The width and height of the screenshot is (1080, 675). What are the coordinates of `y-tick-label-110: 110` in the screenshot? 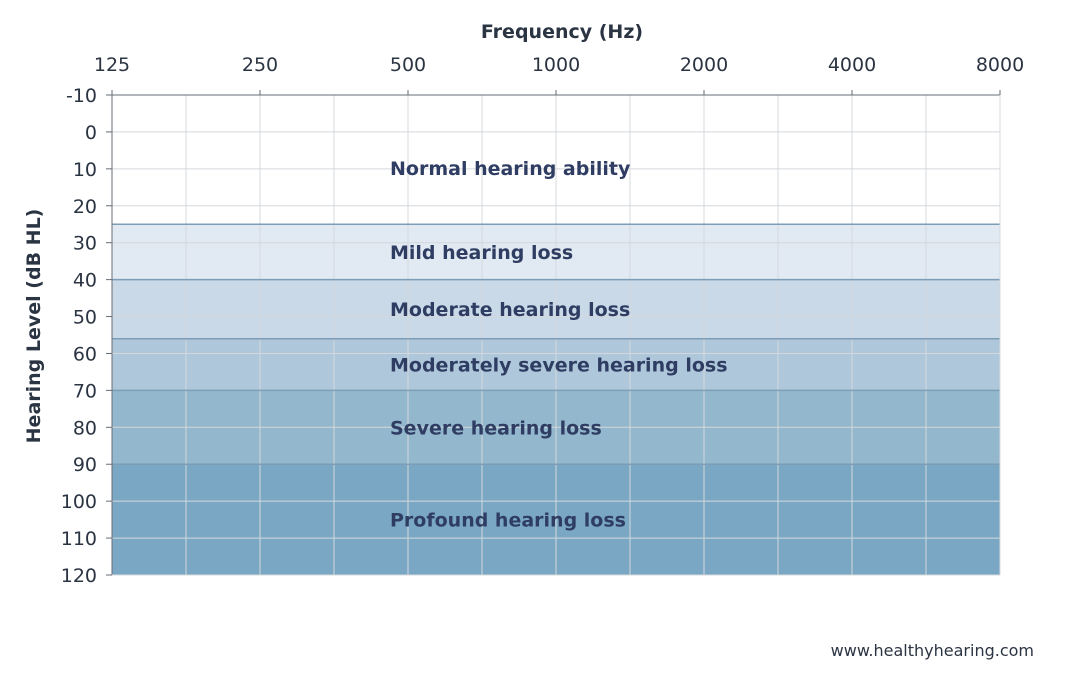 It's located at (79, 539).